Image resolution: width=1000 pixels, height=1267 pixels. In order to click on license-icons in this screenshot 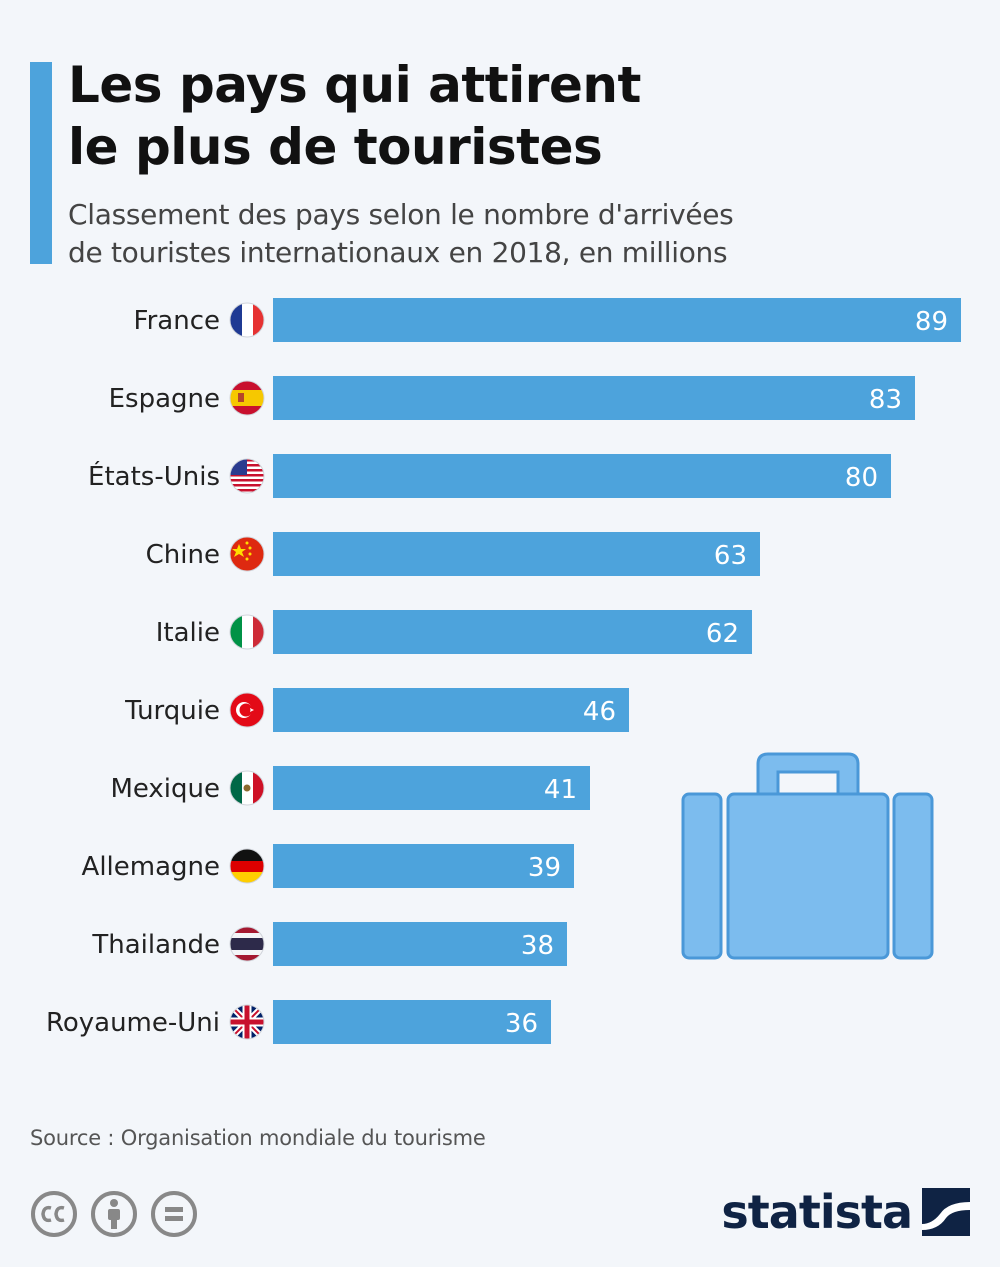, I will do `click(114, 1214)`.